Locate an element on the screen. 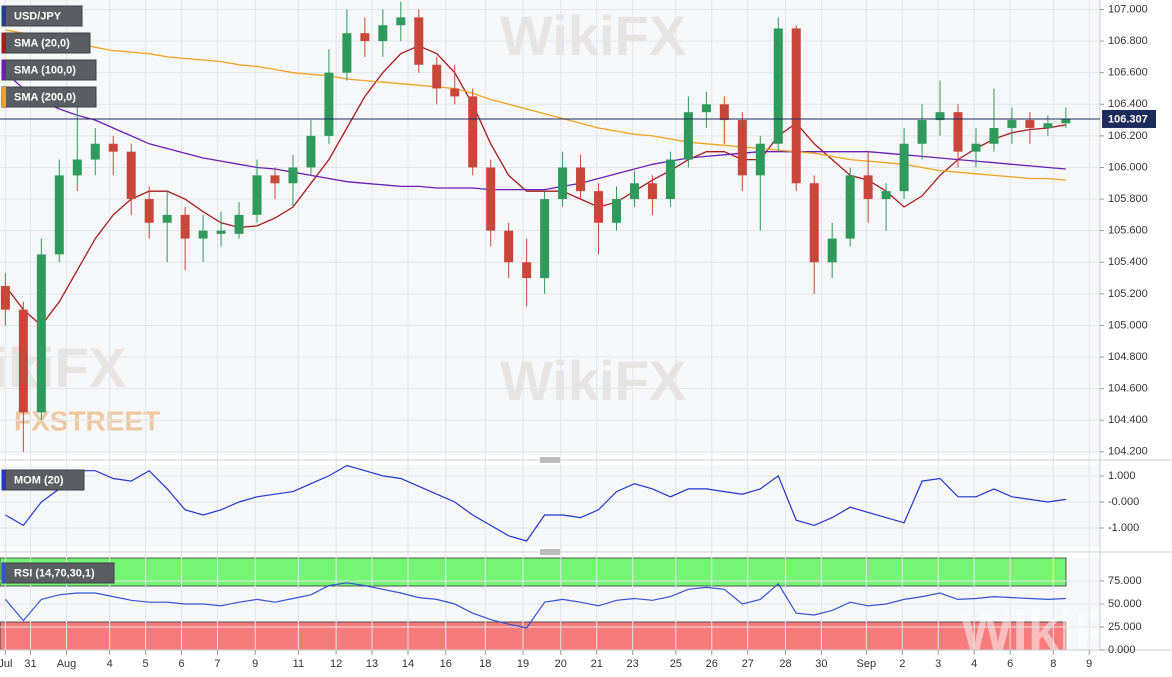 This screenshot has width=1172, height=677. x-tick-label: 16 is located at coordinates (446, 664).